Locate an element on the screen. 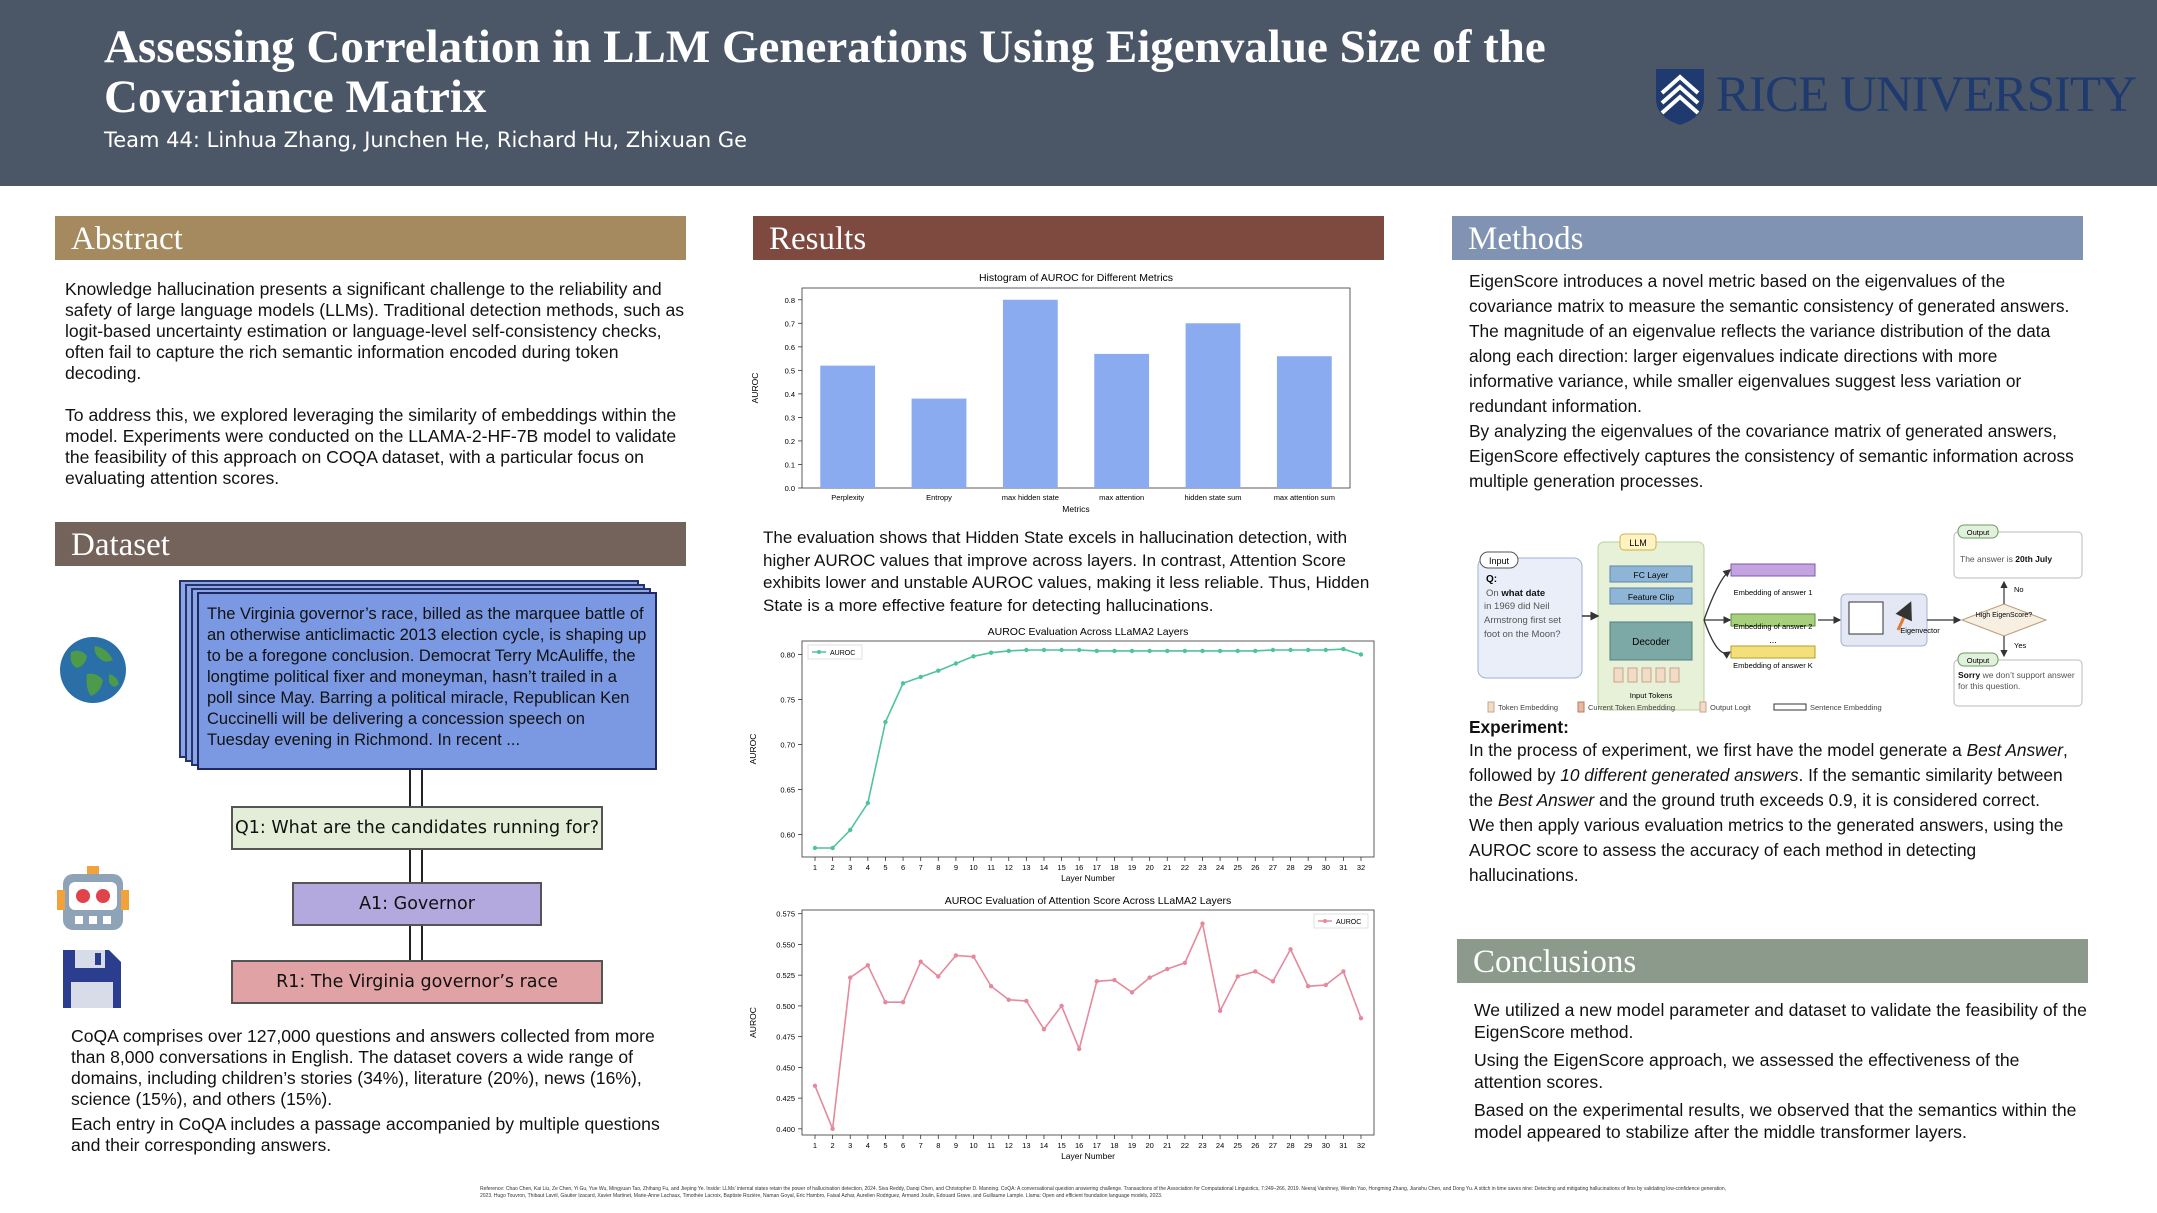 Image resolution: width=2157 pixels, height=1213 pixels. llm-tag is located at coordinates (1638, 542).